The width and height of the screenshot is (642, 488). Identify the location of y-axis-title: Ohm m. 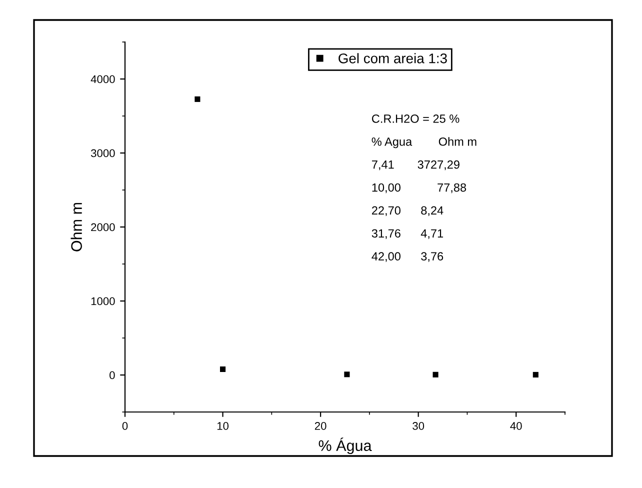
(76, 227).